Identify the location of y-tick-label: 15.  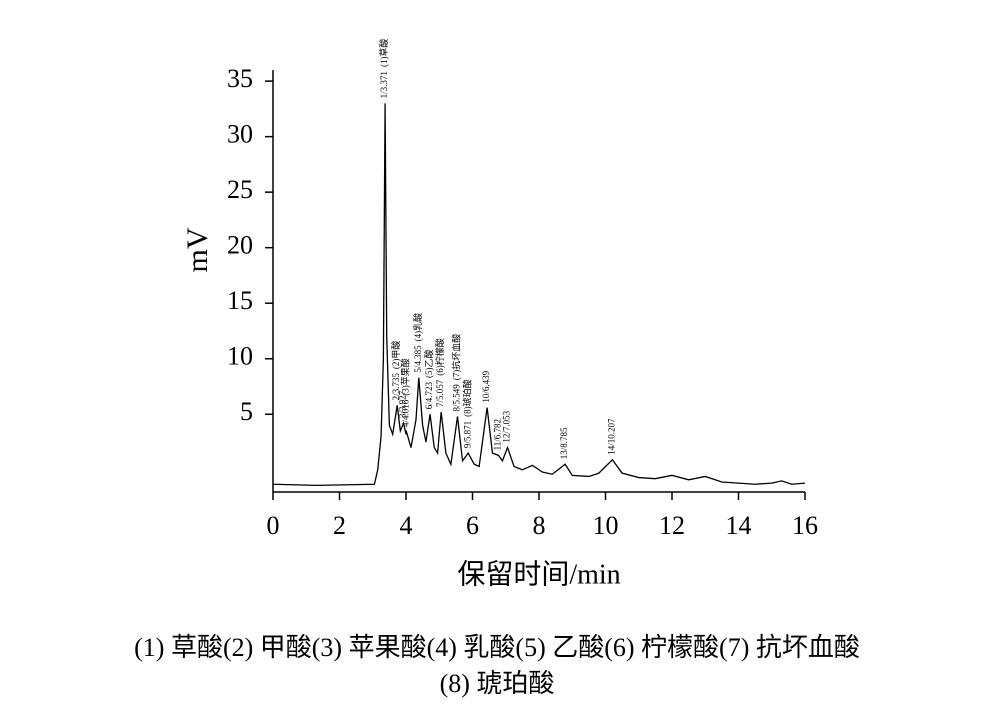
(240, 300).